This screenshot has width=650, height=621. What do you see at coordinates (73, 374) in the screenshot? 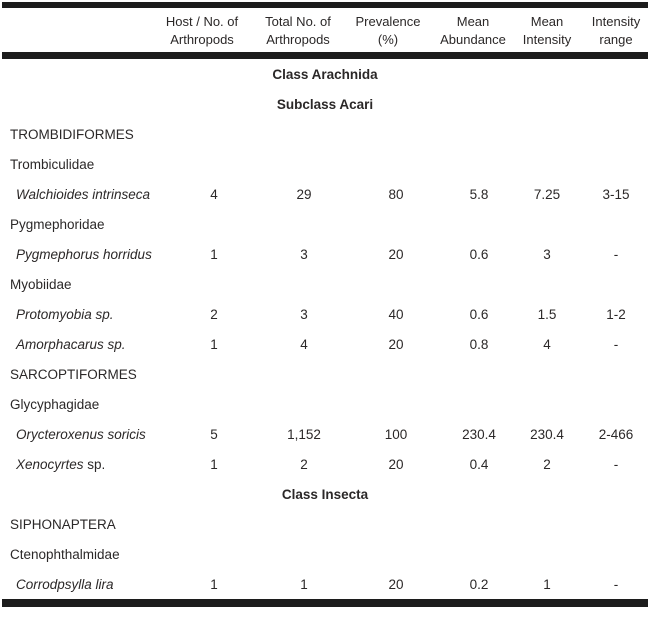
I see `order-label: SARCOPTIFORMES` at bounding box center [73, 374].